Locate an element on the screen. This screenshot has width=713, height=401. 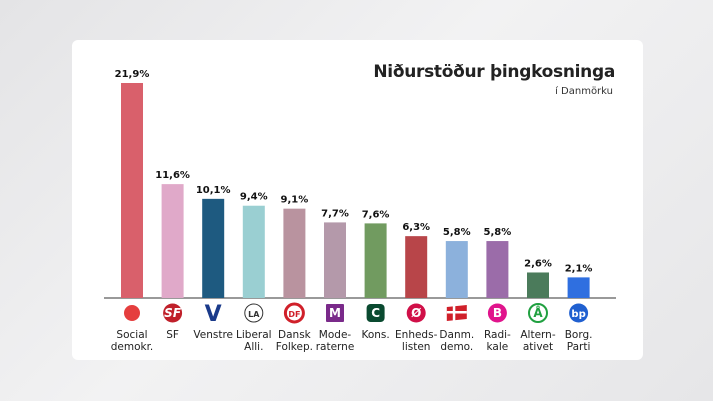
category-label: kale is located at coordinates (498, 347).